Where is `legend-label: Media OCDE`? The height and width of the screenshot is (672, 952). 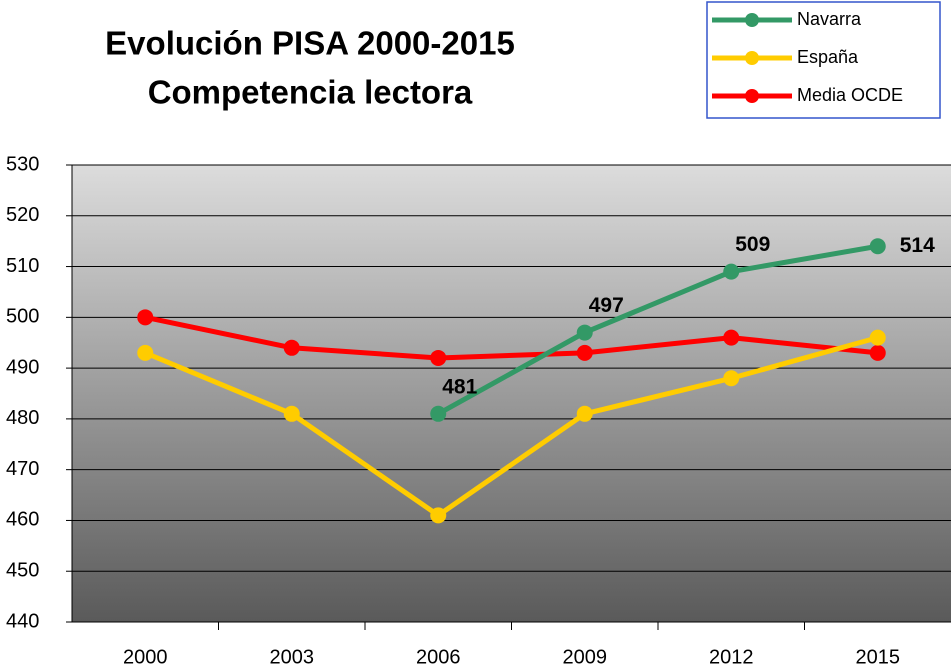 legend-label: Media OCDE is located at coordinates (850, 95).